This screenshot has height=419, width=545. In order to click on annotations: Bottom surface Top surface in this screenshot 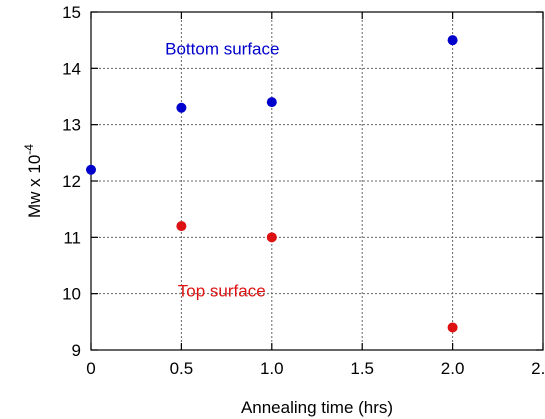, I will do `click(222, 169)`.